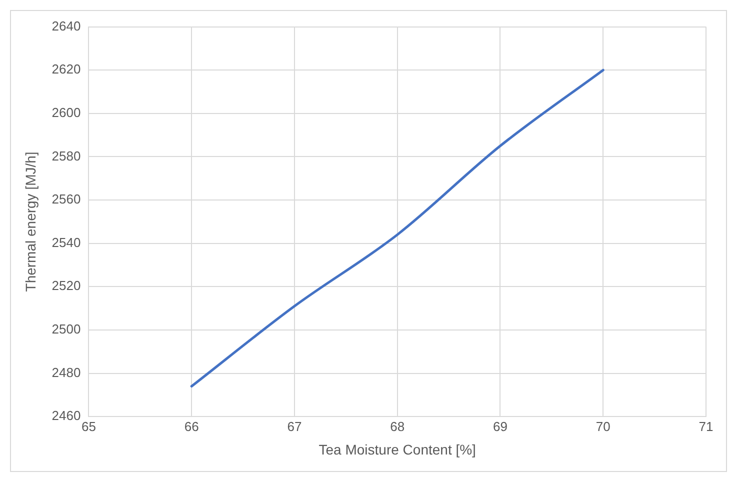 This screenshot has width=737, height=483. Describe the element at coordinates (397, 426) in the screenshot. I see `x-tick-label: 68` at that location.